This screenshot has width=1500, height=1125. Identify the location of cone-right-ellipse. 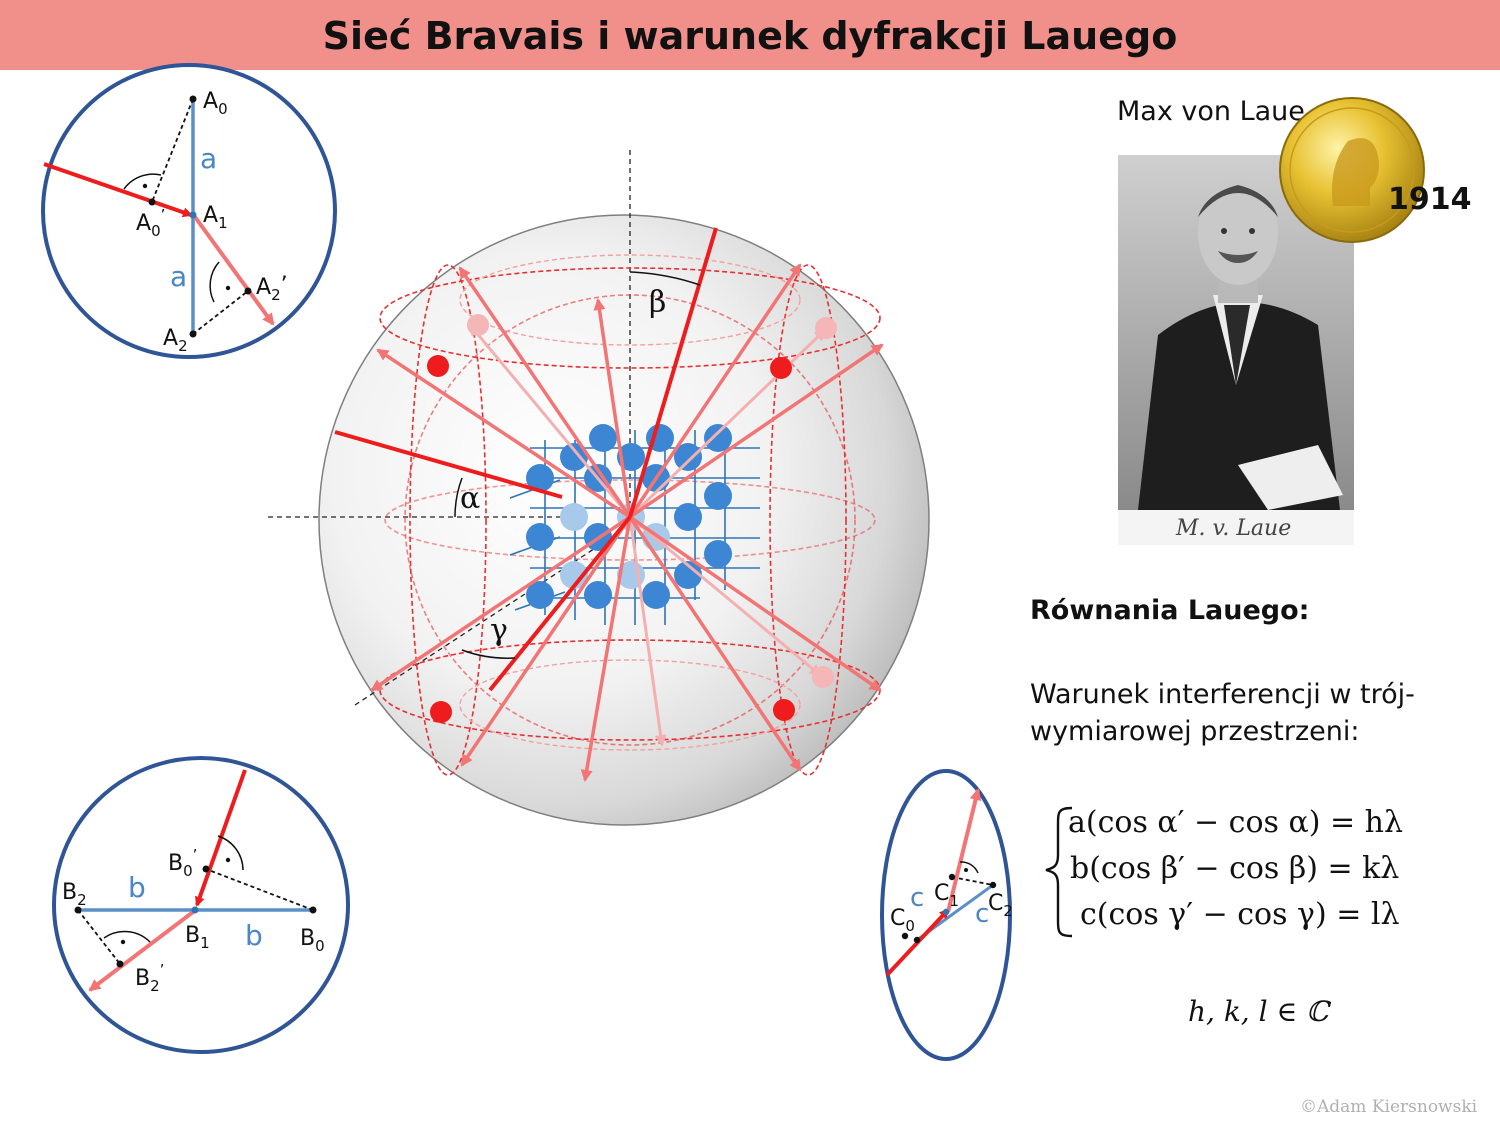
(808, 520).